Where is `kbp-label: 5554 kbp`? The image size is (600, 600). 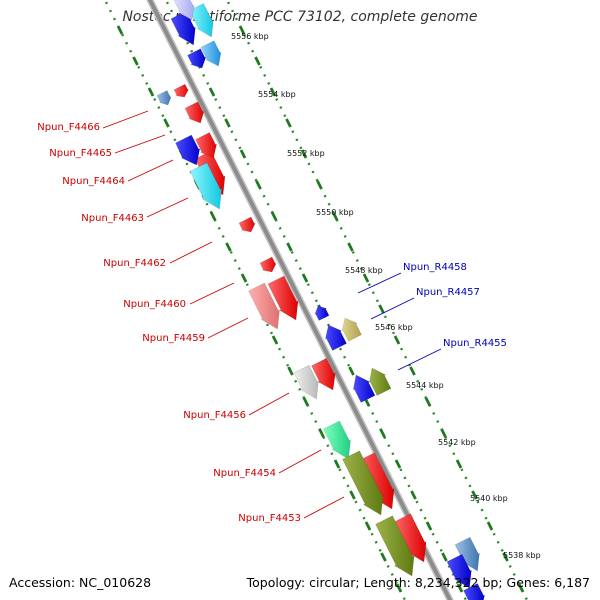
kbp-label: 5554 kbp is located at coordinates (277, 94).